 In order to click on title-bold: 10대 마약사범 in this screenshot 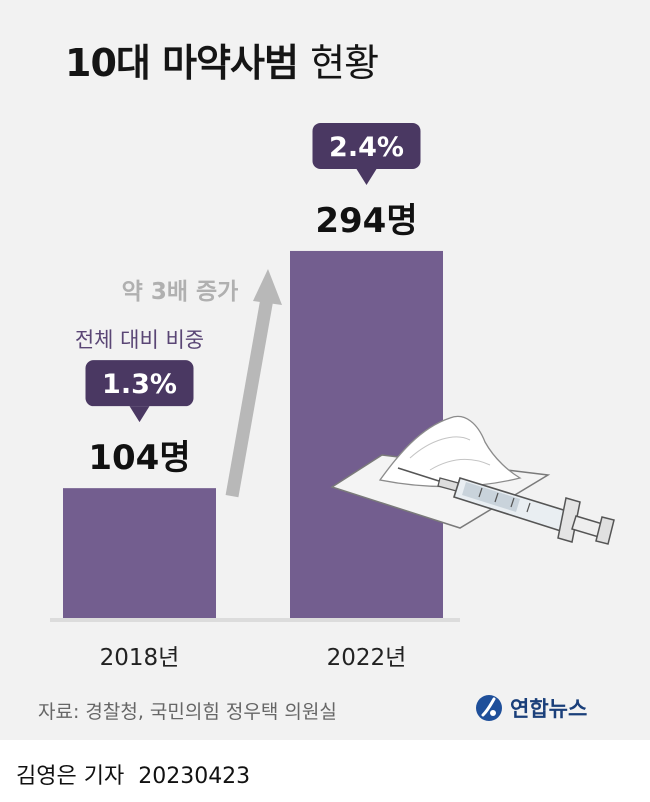, I will do `click(182, 63)`.